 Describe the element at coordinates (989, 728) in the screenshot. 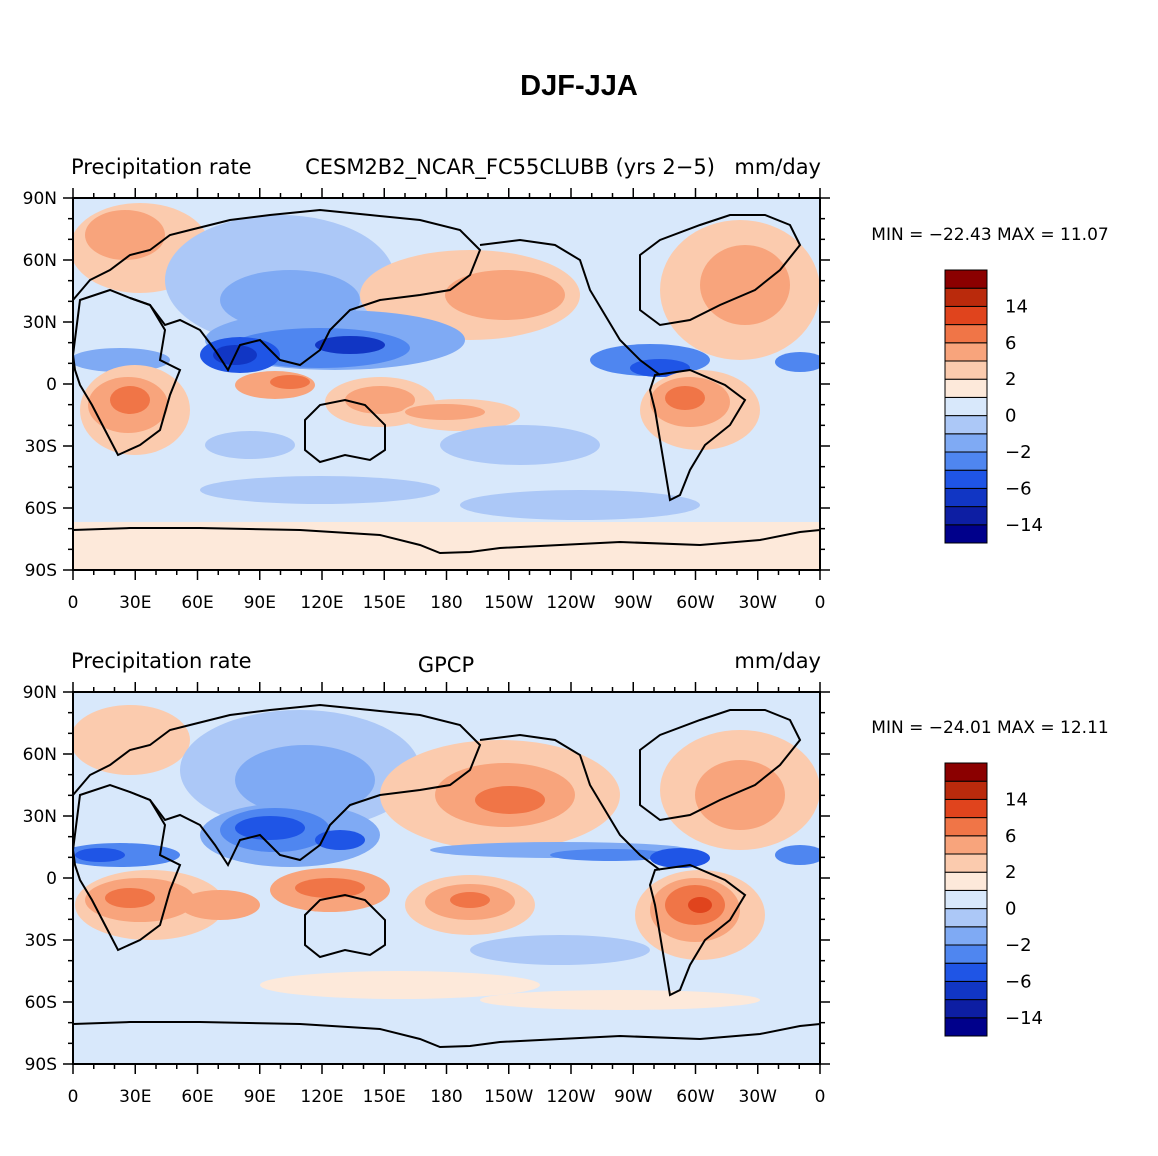

I see `min-max-stats: MIN = −24.01 MAX = 12.11` at that location.